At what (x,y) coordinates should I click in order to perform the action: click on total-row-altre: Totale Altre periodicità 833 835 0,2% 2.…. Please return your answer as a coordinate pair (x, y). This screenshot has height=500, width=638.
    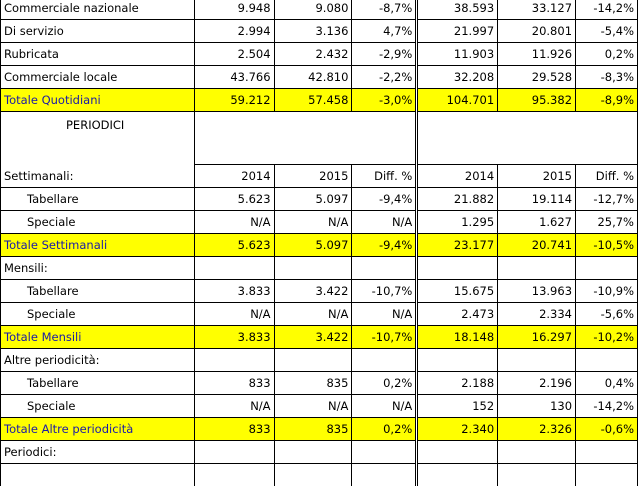
    Looking at the image, I should click on (319, 429).